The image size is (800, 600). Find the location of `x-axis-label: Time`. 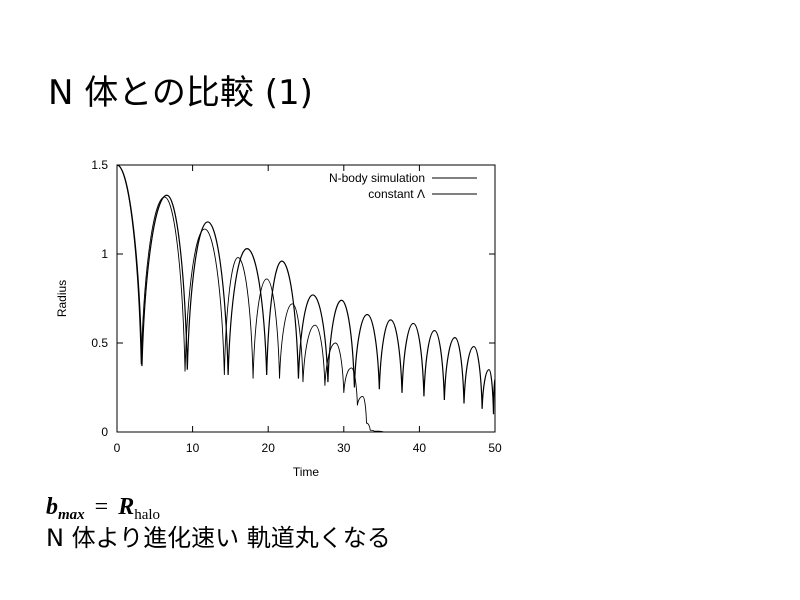

x-axis-label: Time is located at coordinates (306, 472).